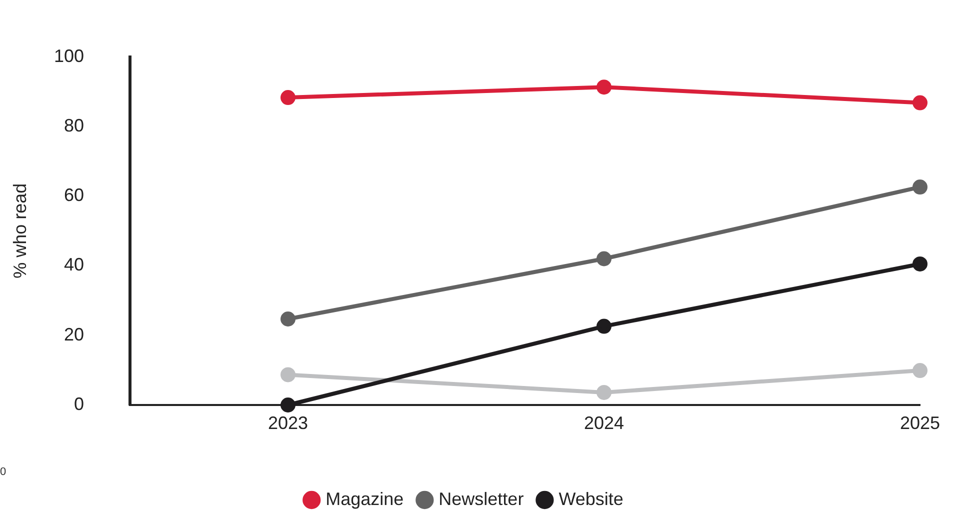 This screenshot has width=957, height=519. Describe the element at coordinates (3, 472) in the screenshot. I see `text: 0` at that location.